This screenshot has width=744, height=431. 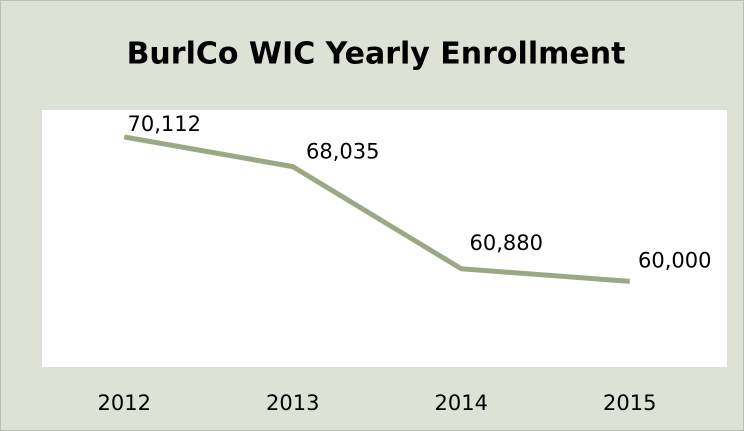 I want to click on x-tick-label: 2014, so click(x=461, y=403).